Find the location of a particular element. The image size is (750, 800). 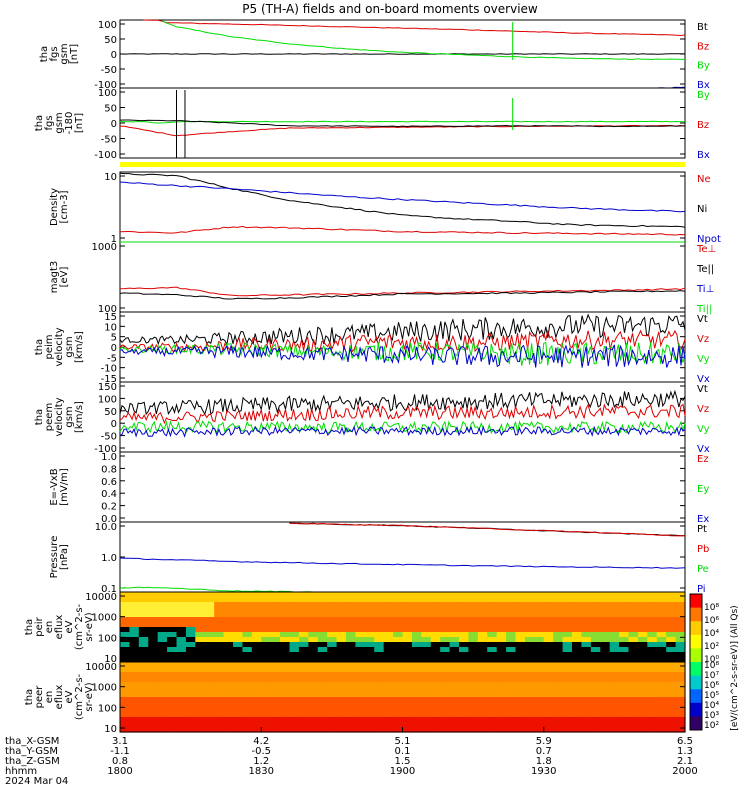

colorbar-segment is located at coordinates (696, 628).